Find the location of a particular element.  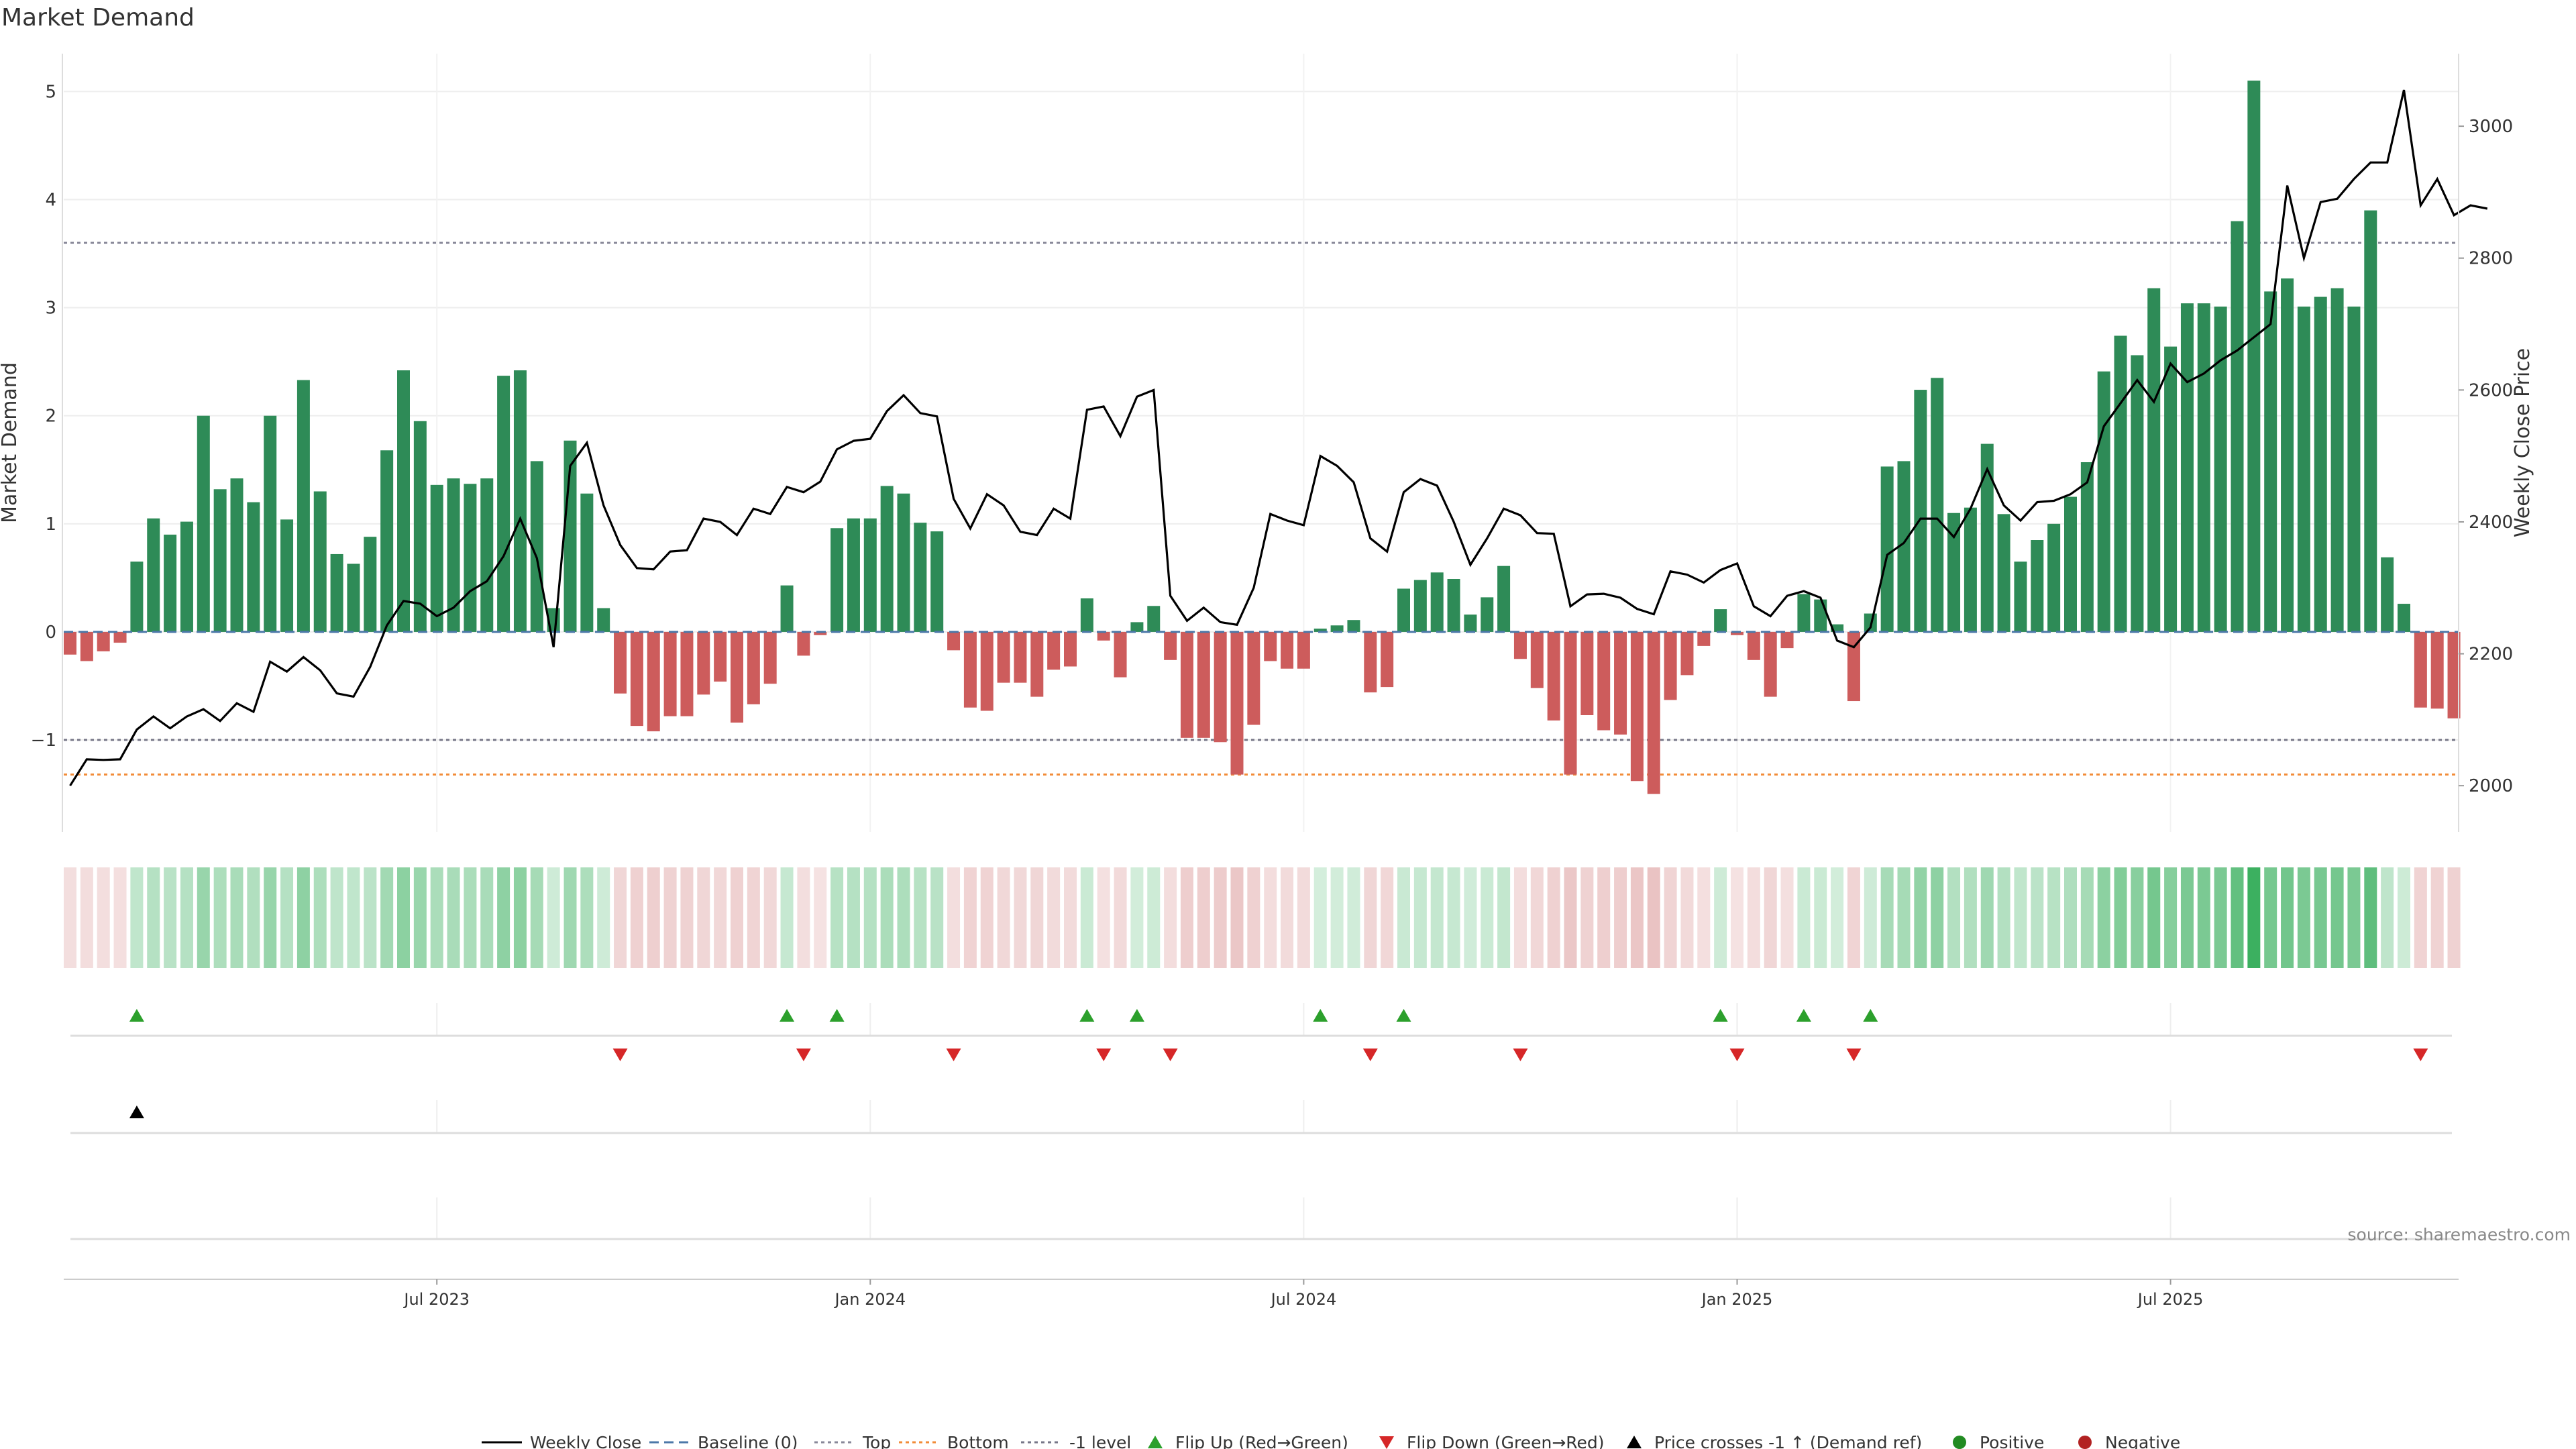

source-label: source: sharemaestro.com is located at coordinates (2459, 1234).